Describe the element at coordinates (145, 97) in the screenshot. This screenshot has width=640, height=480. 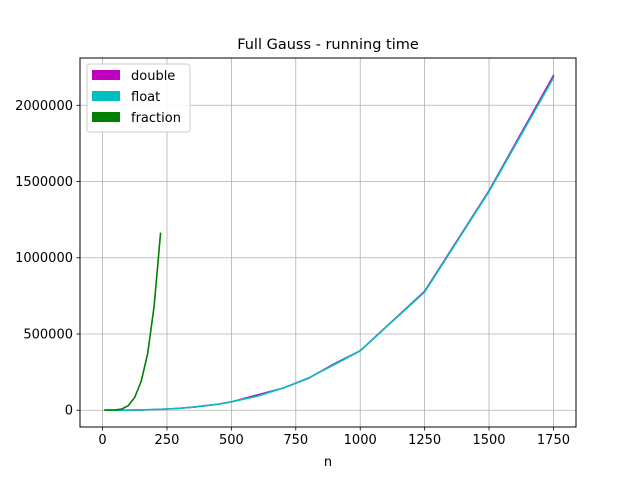
I see `legend-label-float: float` at that location.